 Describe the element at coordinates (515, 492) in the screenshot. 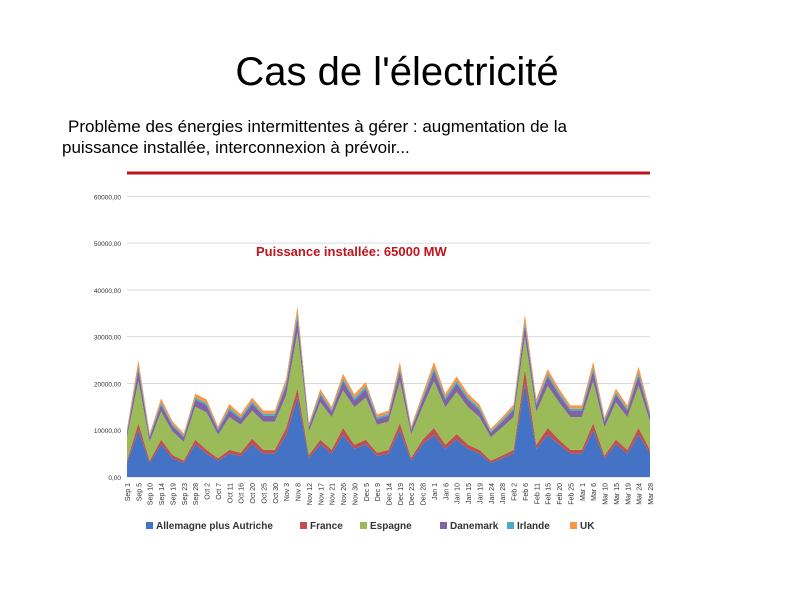

I see `x-tick-label: Feb 2` at that location.